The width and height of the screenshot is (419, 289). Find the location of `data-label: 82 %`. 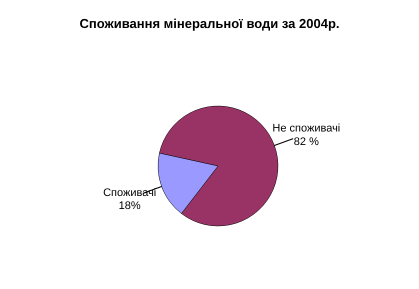

data-label: 82 % is located at coordinates (307, 142).